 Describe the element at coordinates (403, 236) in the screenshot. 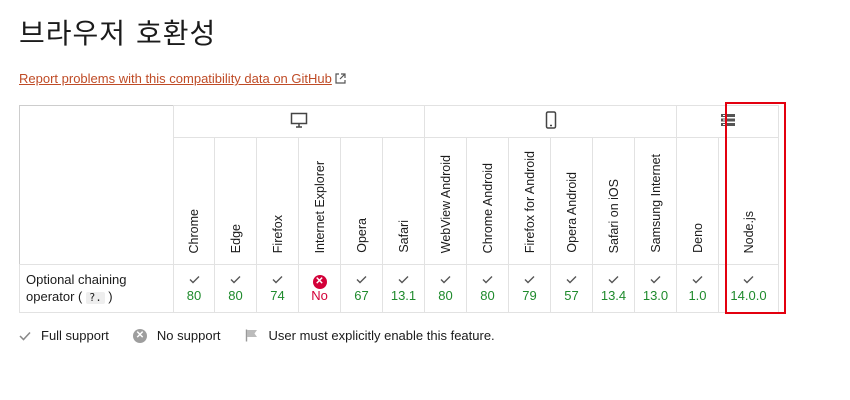

I see `browser-name: Safari` at that location.